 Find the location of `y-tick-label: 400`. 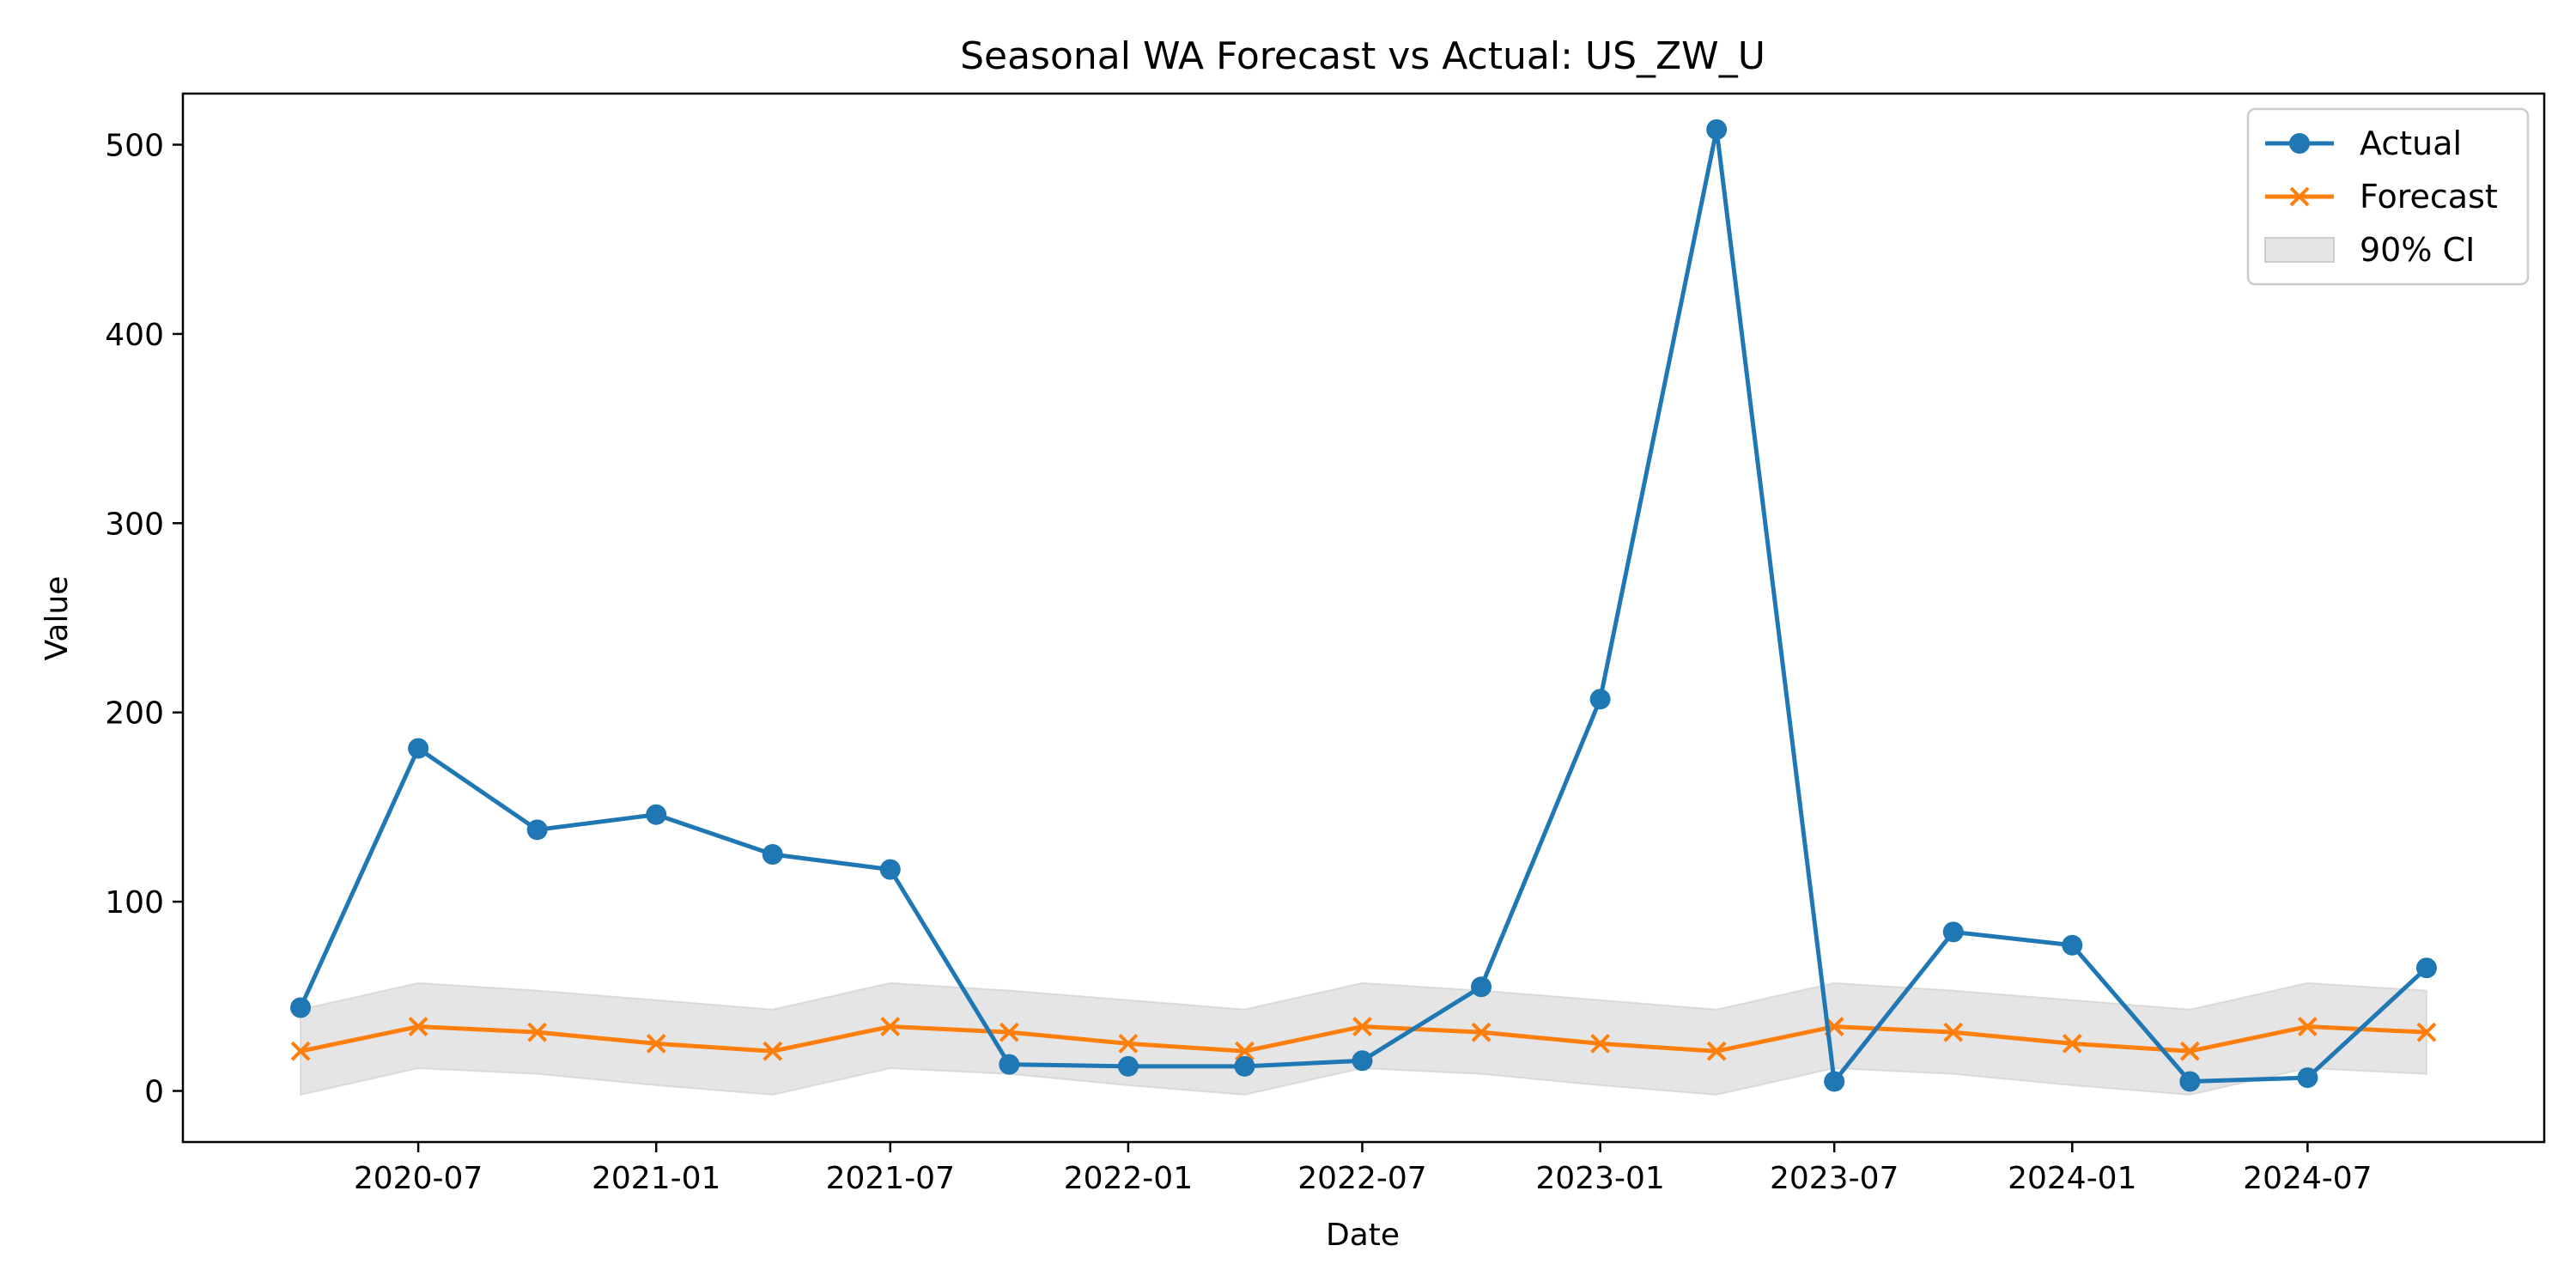

y-tick-label: 400 is located at coordinates (134, 335).